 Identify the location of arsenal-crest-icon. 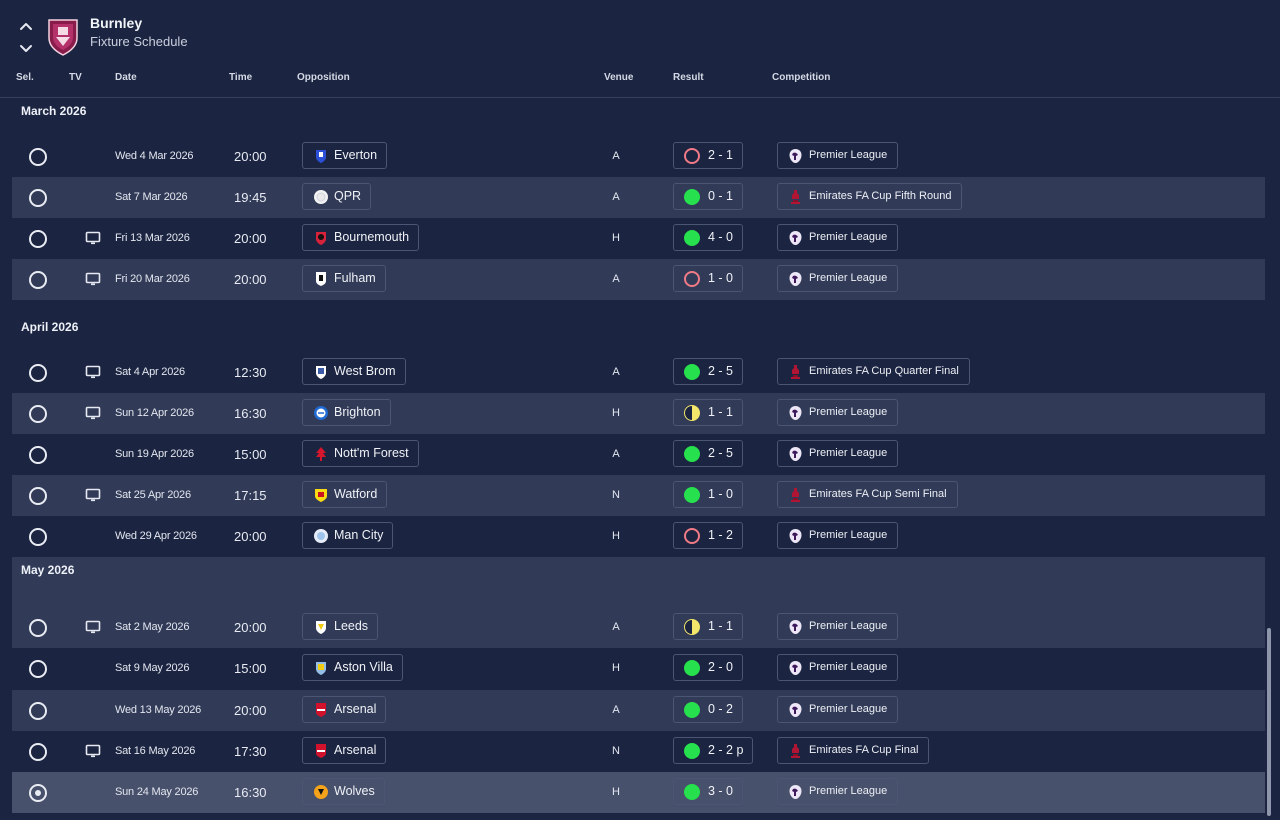
(321, 710).